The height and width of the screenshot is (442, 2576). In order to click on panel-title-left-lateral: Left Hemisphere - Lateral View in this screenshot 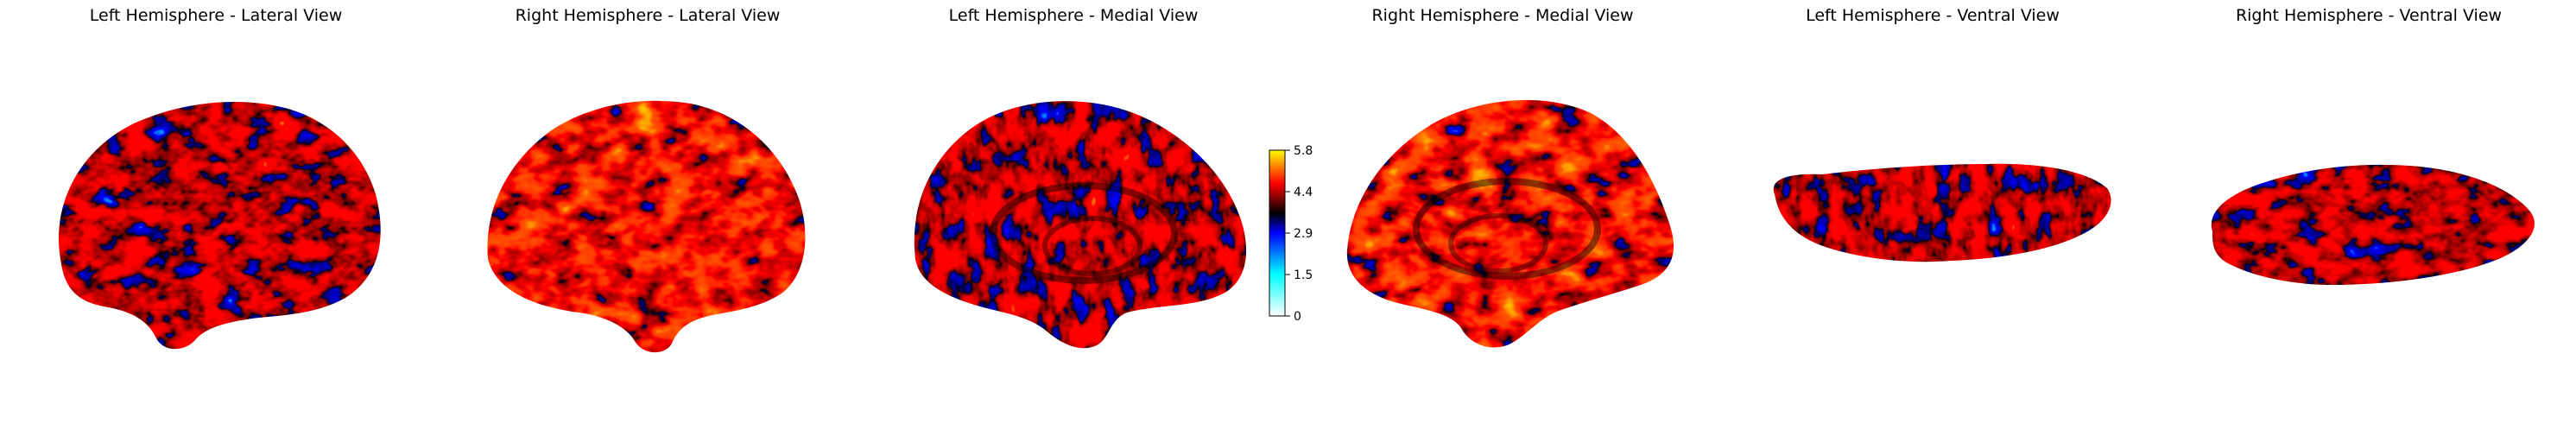, I will do `click(216, 15)`.